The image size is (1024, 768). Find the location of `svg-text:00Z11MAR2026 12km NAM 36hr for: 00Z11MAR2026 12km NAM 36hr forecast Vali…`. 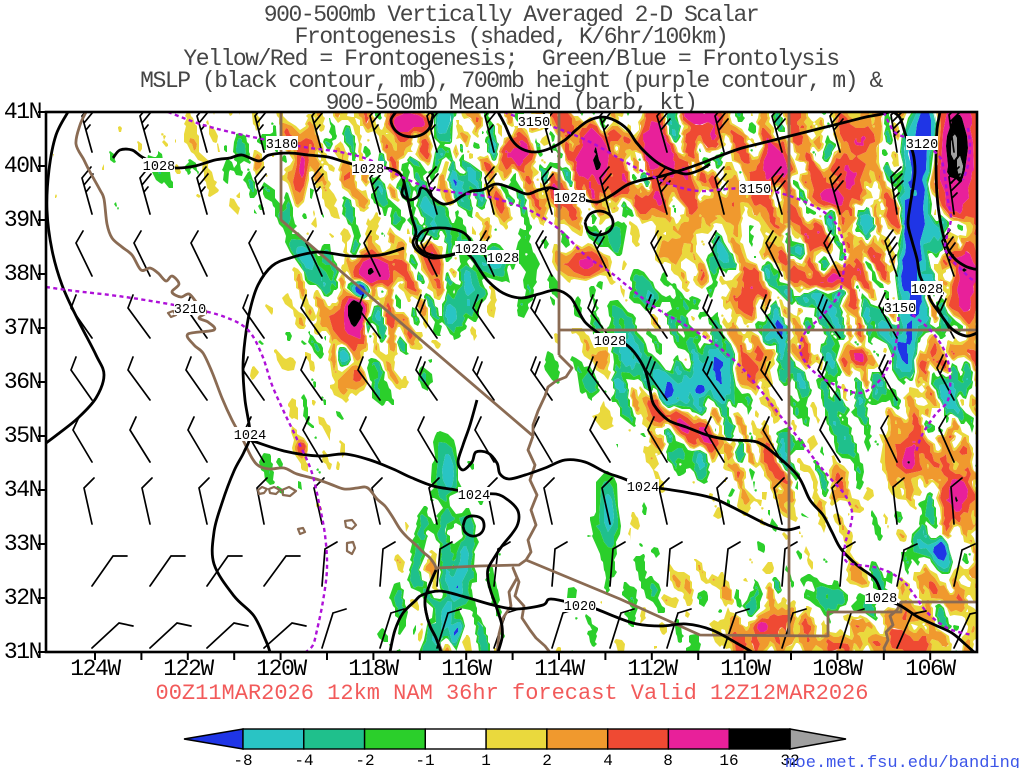

svg-text:00Z11MAR2026 12km NAM 36hr for: 00Z11MAR2026 12km NAM 36hr forecast Vali… is located at coordinates (512, 693).